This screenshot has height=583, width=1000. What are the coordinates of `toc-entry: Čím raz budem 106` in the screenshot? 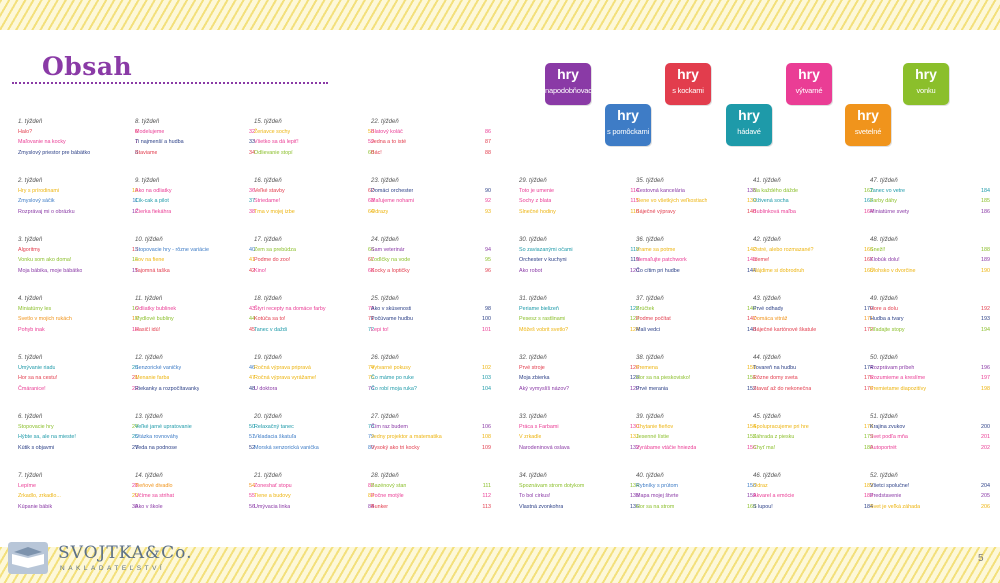 It's located at (431, 427).